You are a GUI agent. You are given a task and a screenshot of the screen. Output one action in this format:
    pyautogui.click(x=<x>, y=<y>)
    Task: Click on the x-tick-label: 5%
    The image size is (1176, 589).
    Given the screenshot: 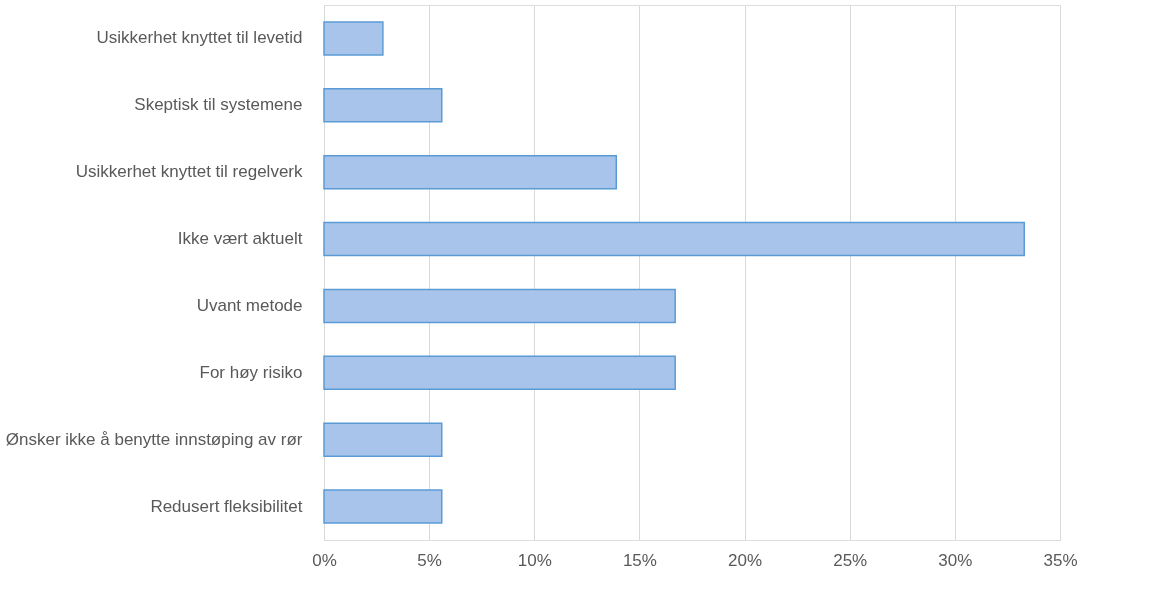 What is the action you would take?
    pyautogui.click(x=429, y=560)
    